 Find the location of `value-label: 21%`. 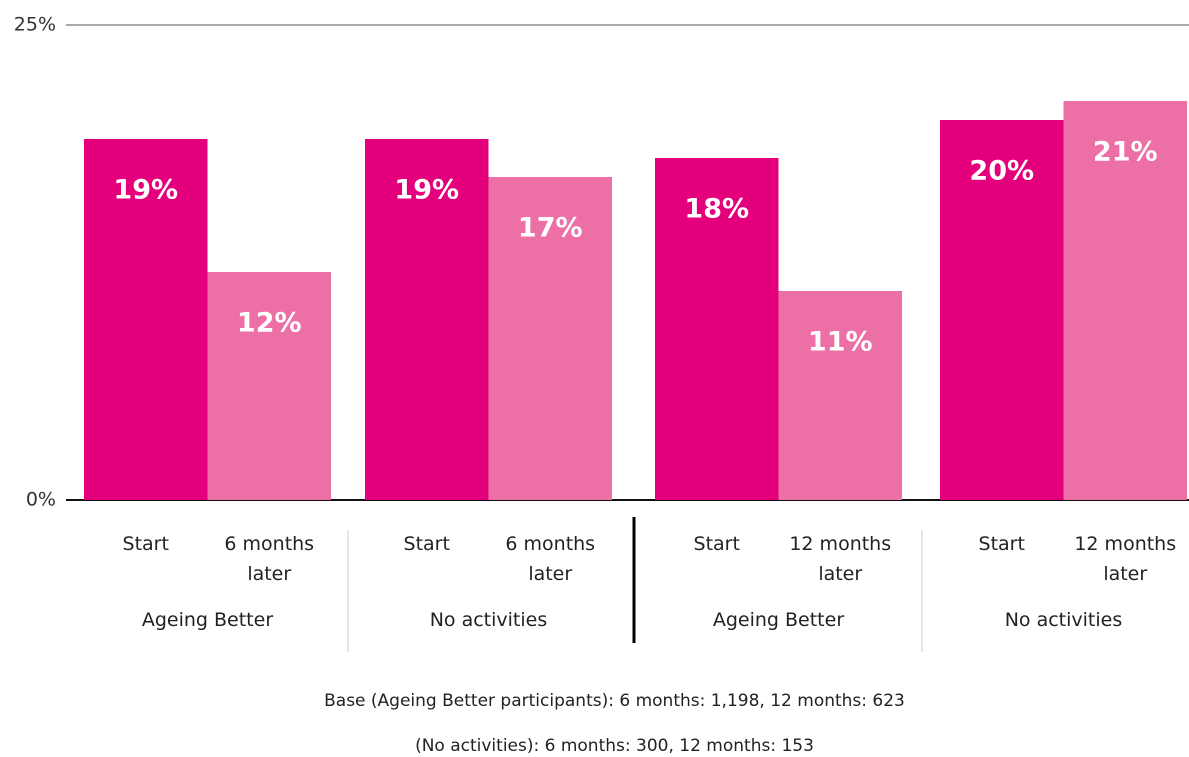

value-label: 21% is located at coordinates (1125, 152).